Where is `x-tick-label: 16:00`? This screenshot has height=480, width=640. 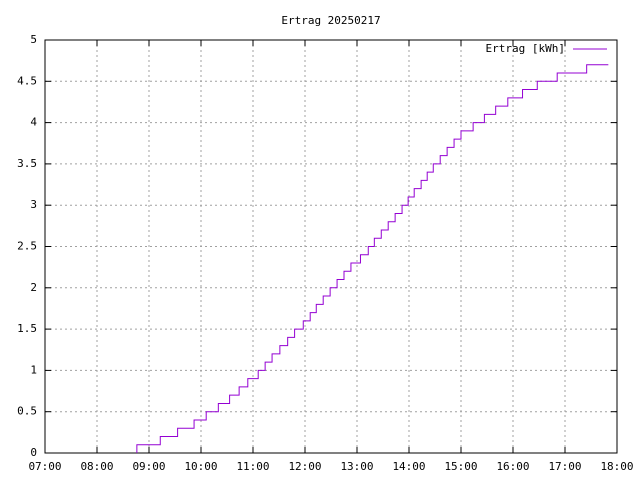
x-tick-label: 16:00 is located at coordinates (512, 466).